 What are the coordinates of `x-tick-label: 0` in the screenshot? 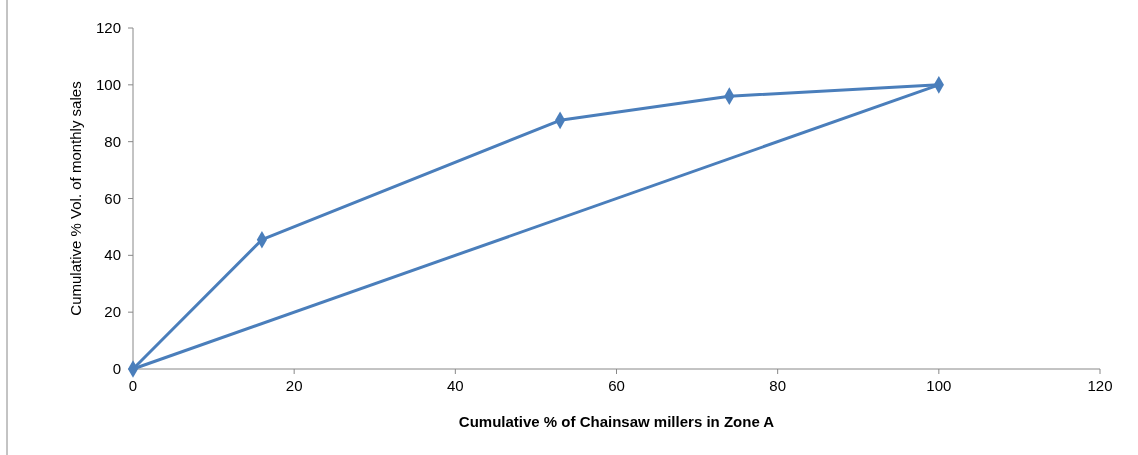 It's located at (133, 385).